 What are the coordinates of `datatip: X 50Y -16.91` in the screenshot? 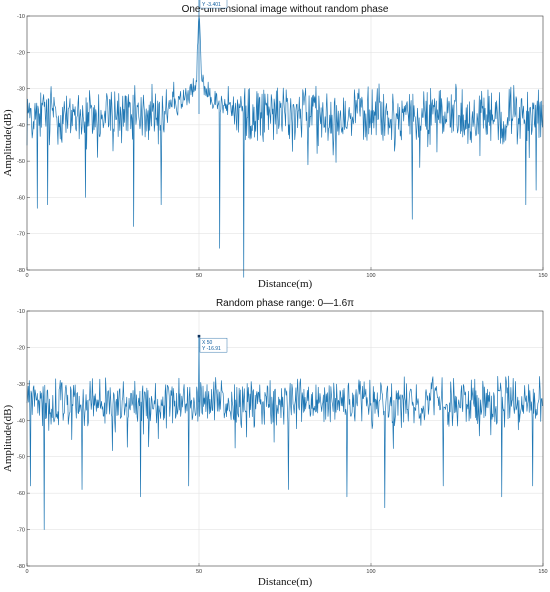 It's located at (213, 345).